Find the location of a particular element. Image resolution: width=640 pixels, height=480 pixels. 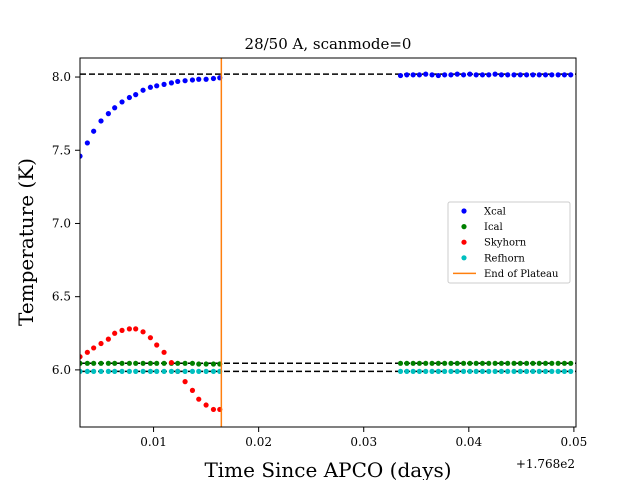

series-xcal is located at coordinates (327, 115).